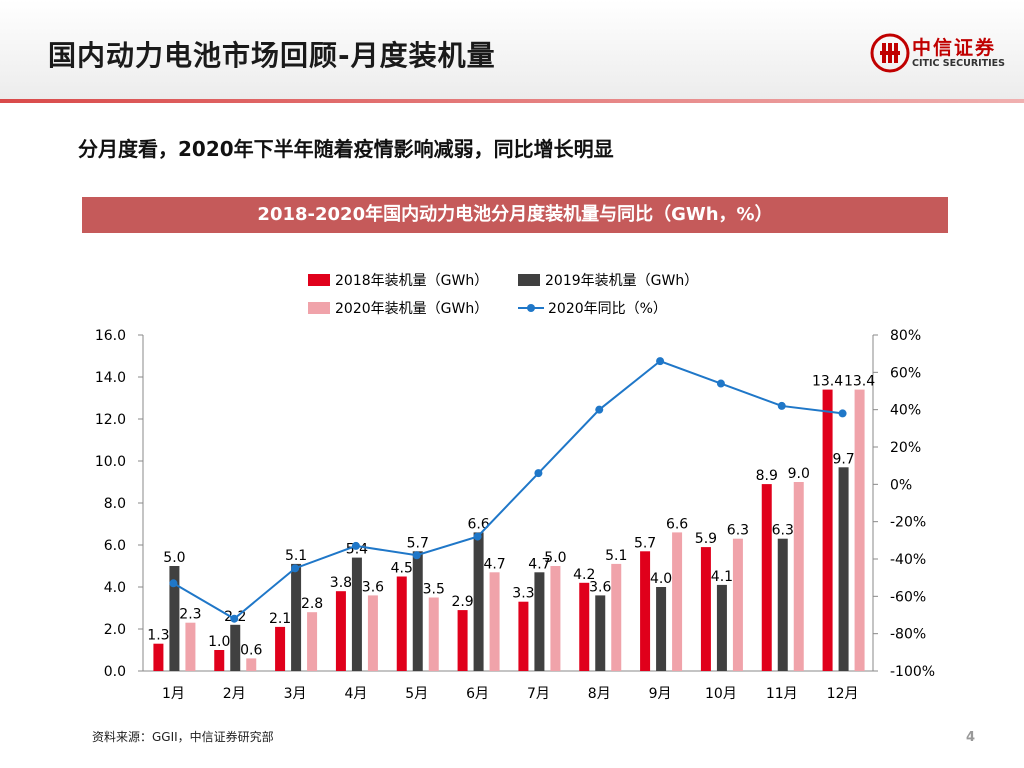 The width and height of the screenshot is (1024, 768). What do you see at coordinates (295, 694) in the screenshot?
I see `x-tick-label: 3月` at bounding box center [295, 694].